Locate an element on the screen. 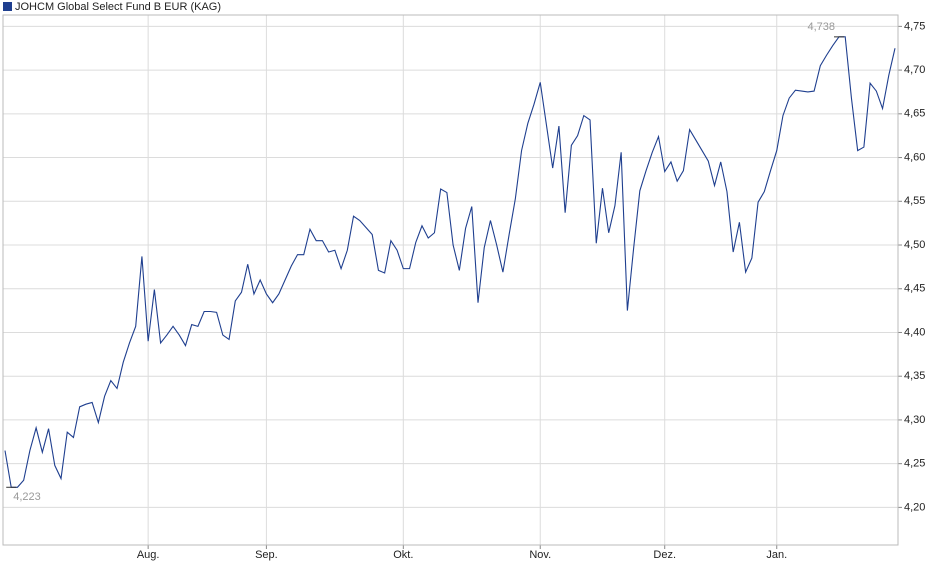  annotation-label: 4,223 is located at coordinates (27, 497).